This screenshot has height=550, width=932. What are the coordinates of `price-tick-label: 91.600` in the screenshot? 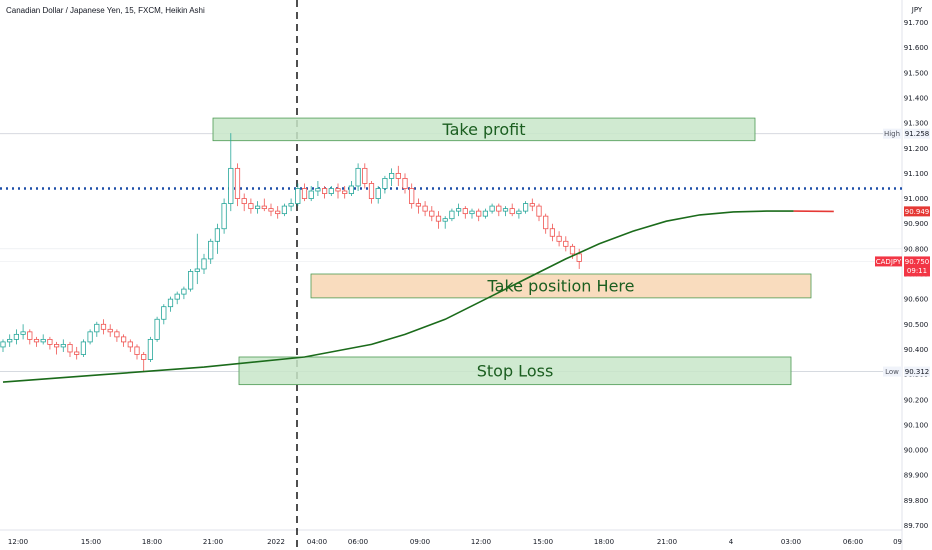 It's located at (916, 48).